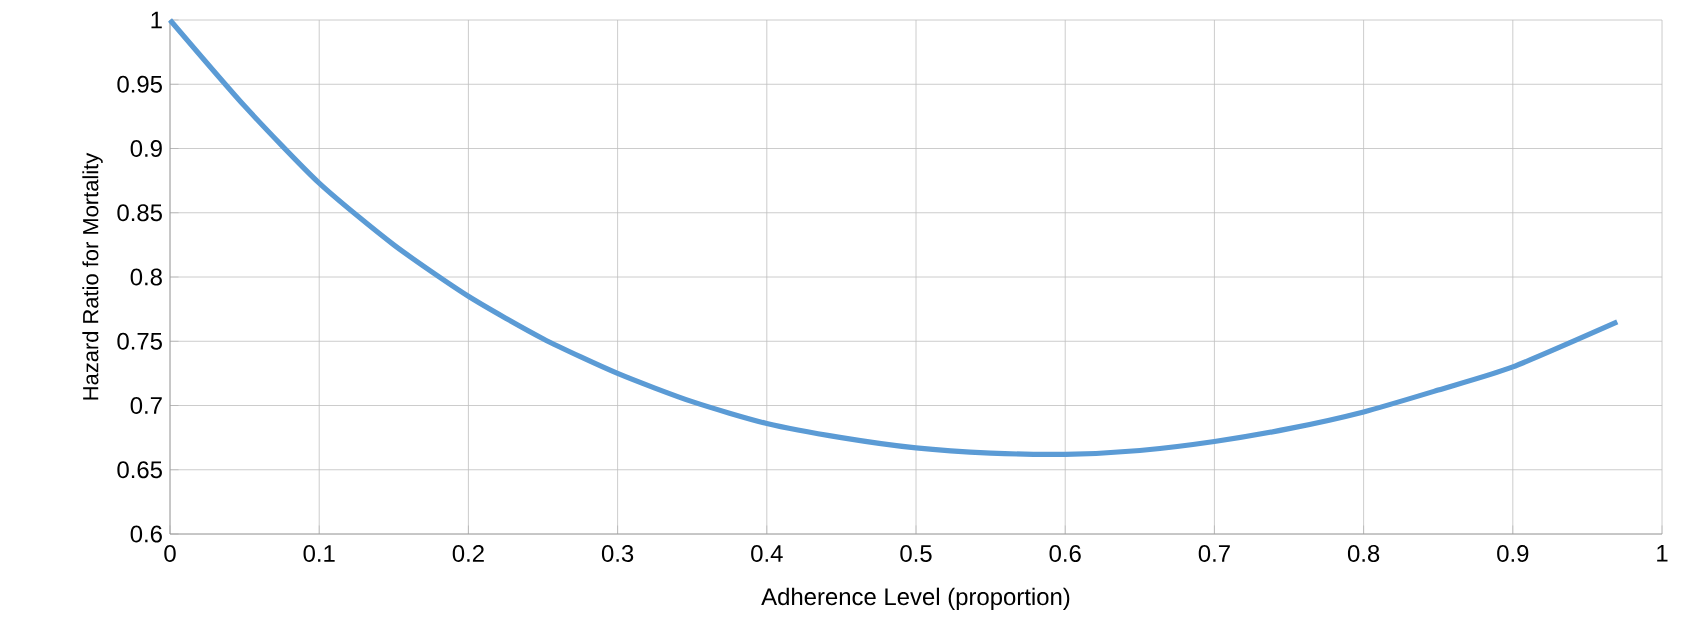 The image size is (1699, 620). Describe the element at coordinates (468, 553) in the screenshot. I see `x-tick-label: 0.2` at that location.